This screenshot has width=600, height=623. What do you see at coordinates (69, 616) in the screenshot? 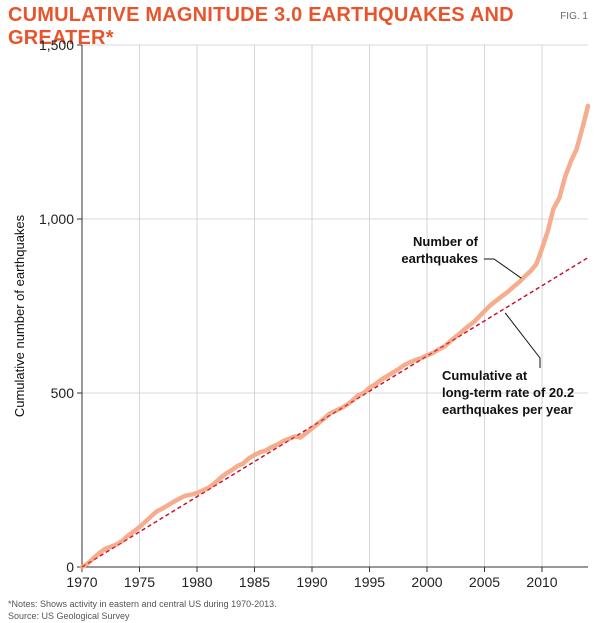
I see `source-text: Source: US Geological Survey` at bounding box center [69, 616].